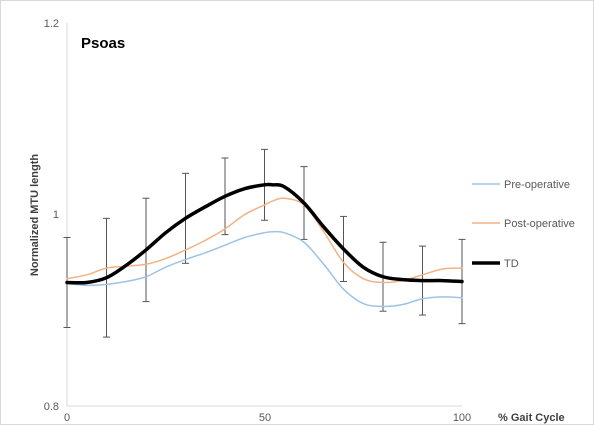 This screenshot has height=426, width=594. What do you see at coordinates (539, 224) in the screenshot?
I see `legend-label: Post-operative` at bounding box center [539, 224].